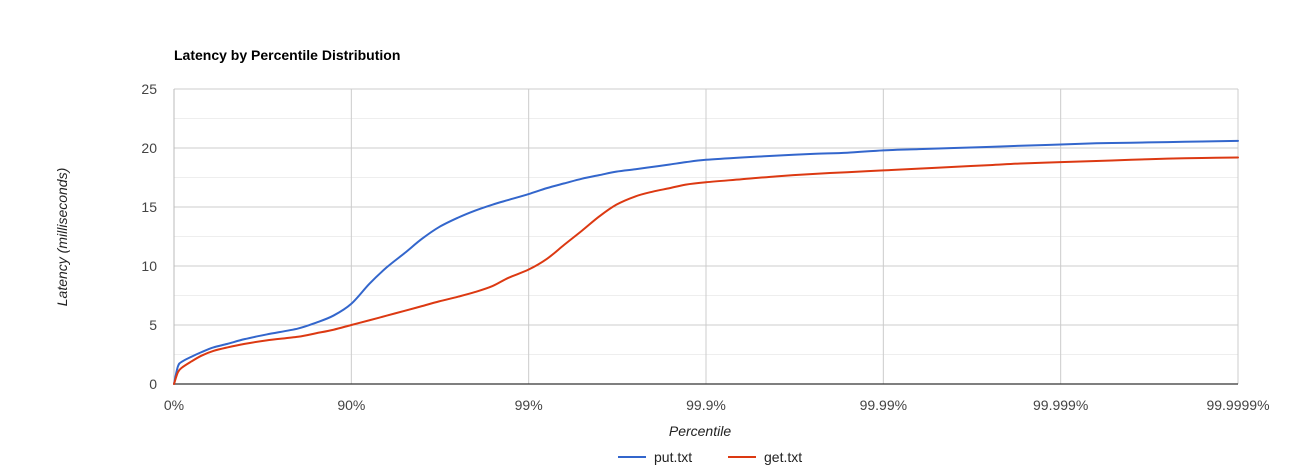  What do you see at coordinates (1237, 405) in the screenshot?
I see `x-tick-label: 99.9999%` at bounding box center [1237, 405].